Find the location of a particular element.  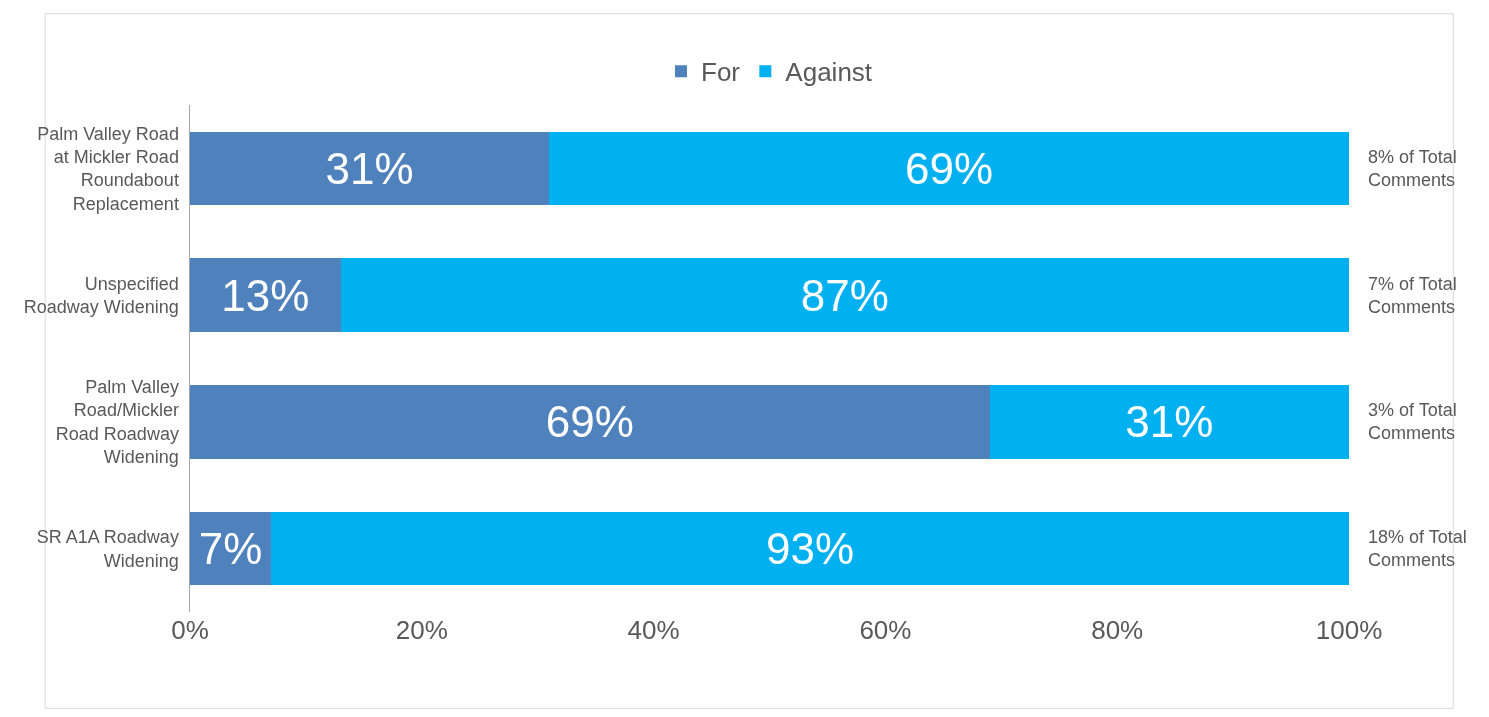

x-tick-label: 20% is located at coordinates (421, 630).